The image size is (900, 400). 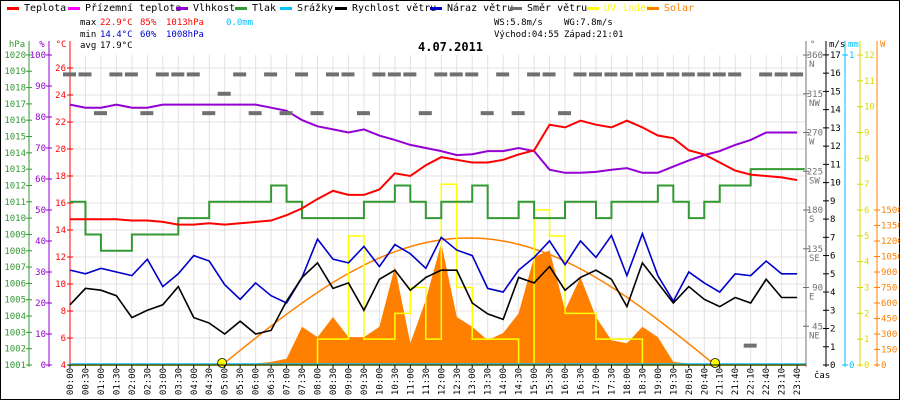 What do you see at coordinates (60, 123) in the screenshot?
I see `temperature-tick-label: 22` at bounding box center [60, 123].